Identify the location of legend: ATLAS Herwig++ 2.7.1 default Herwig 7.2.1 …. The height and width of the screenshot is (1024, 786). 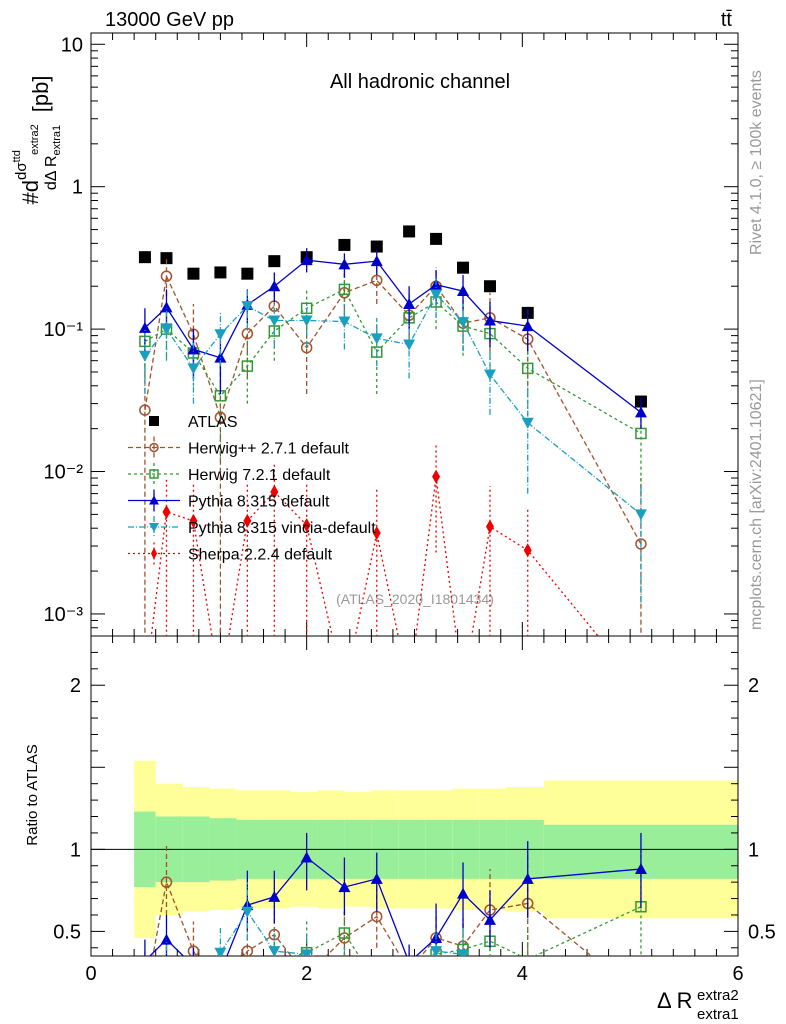
(252, 489).